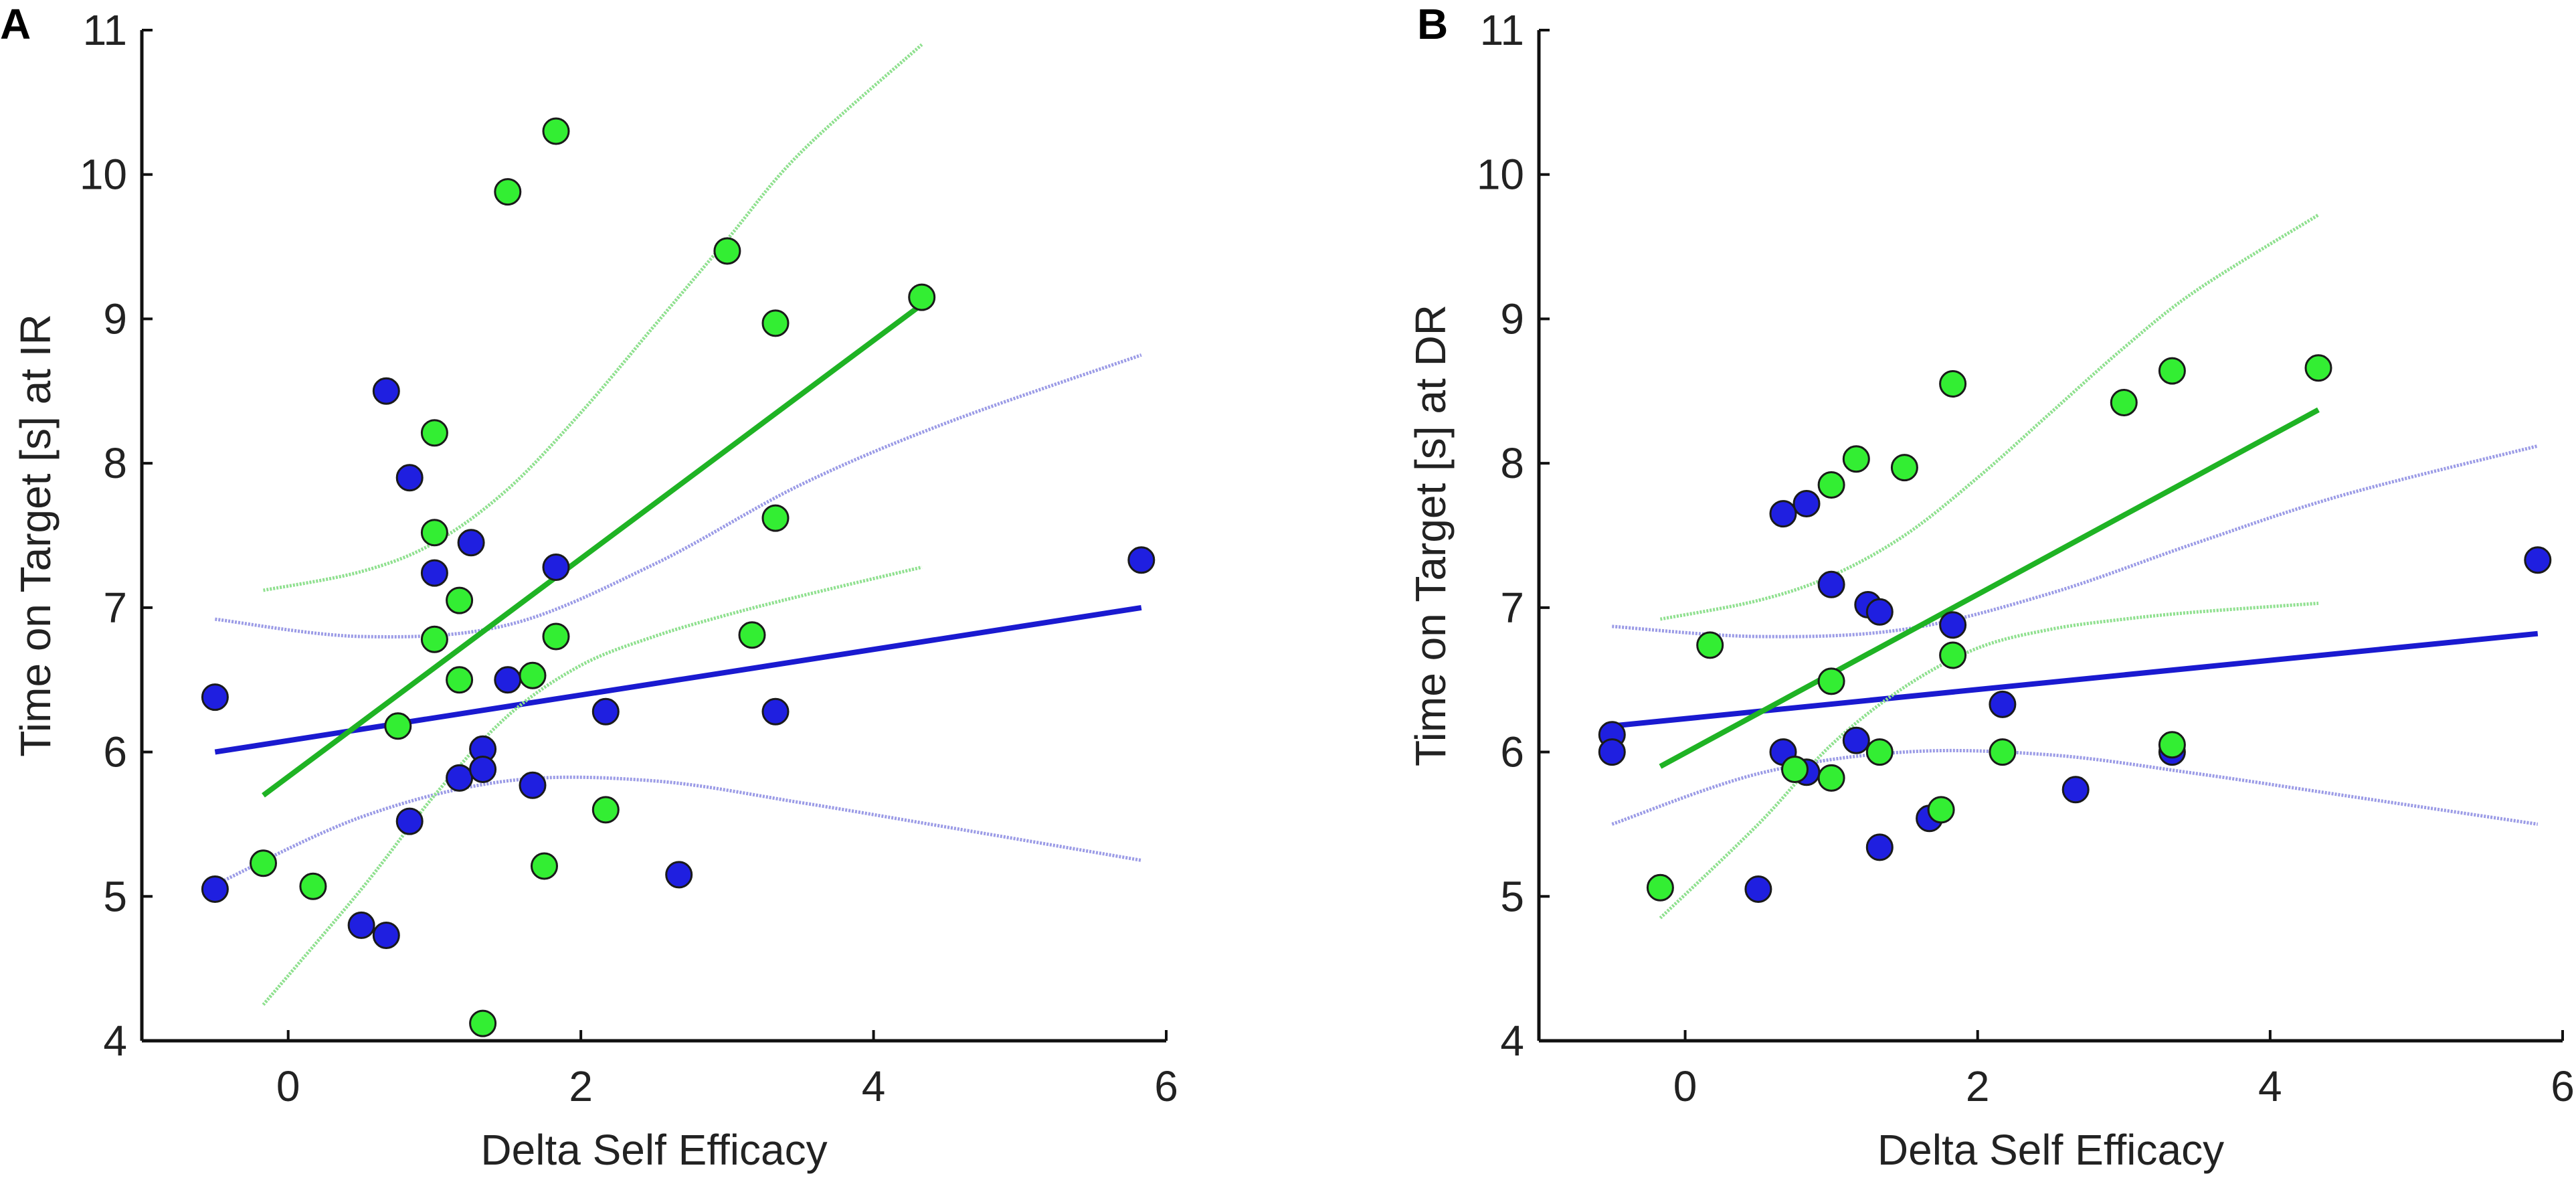 The image size is (2576, 1184). Describe the element at coordinates (1502, 30) in the screenshot. I see `y-tick-label: 11` at that location.